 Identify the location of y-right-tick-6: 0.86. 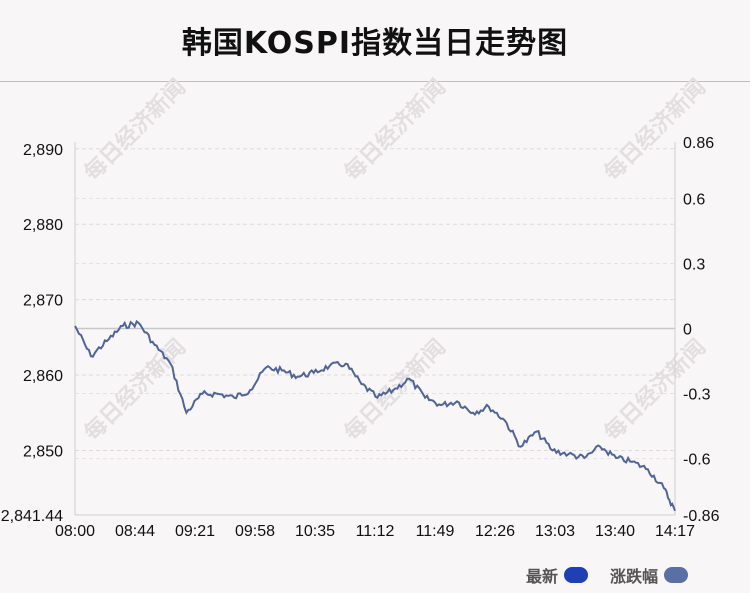
(698, 143).